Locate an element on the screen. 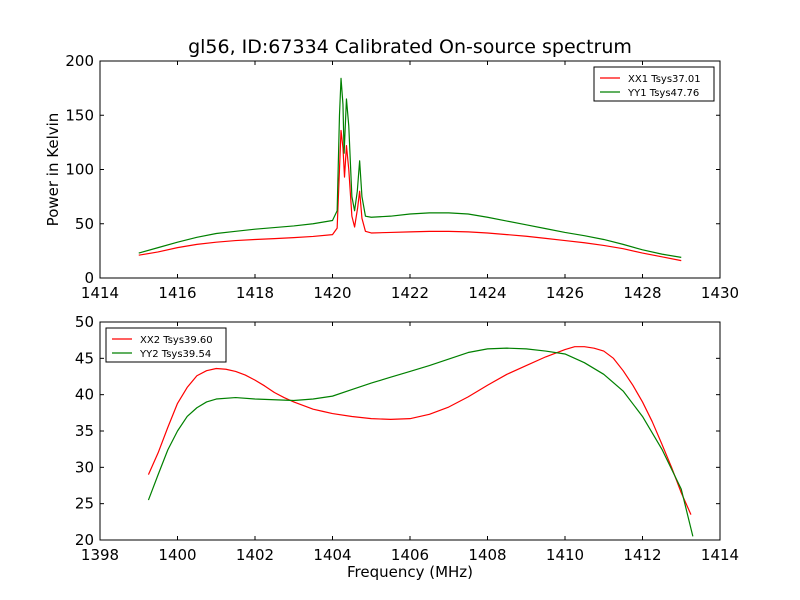 The image size is (800, 600). x-tick-label: 1400 is located at coordinates (177, 555).